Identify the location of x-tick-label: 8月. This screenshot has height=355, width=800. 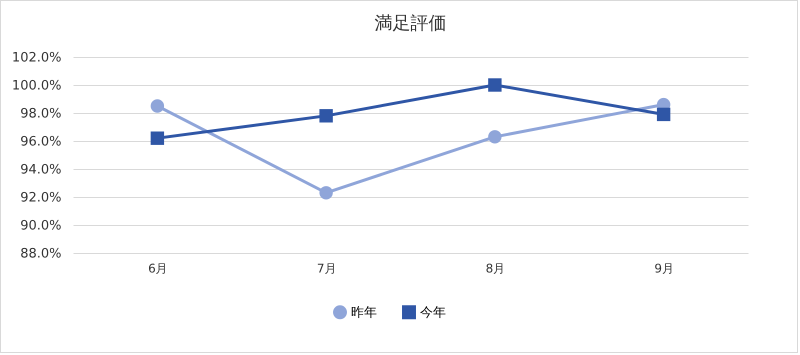
(496, 269).